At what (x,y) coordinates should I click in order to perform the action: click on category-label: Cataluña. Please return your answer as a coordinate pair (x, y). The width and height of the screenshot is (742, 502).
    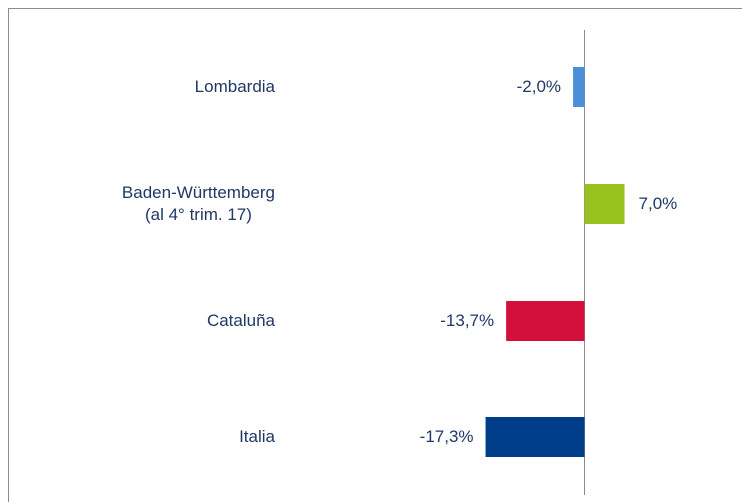
    Looking at the image, I should click on (240, 320).